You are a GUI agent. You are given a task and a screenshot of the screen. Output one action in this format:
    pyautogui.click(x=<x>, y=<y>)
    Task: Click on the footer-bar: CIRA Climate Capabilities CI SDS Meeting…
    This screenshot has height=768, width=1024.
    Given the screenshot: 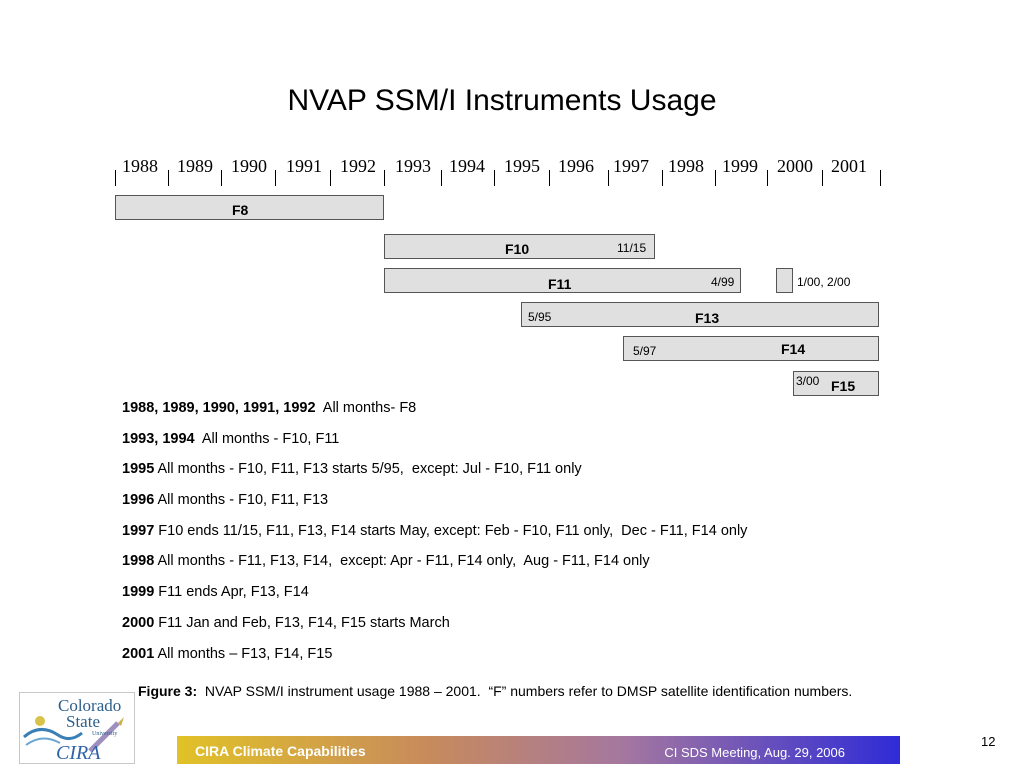 What is the action you would take?
    pyautogui.click(x=538, y=750)
    